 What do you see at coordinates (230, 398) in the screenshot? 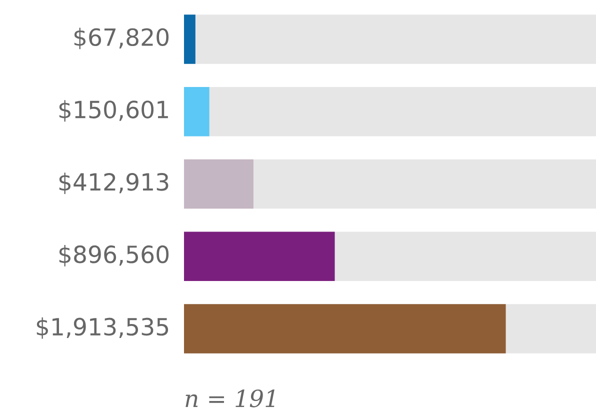
I see `text: n = 191` at bounding box center [230, 398].